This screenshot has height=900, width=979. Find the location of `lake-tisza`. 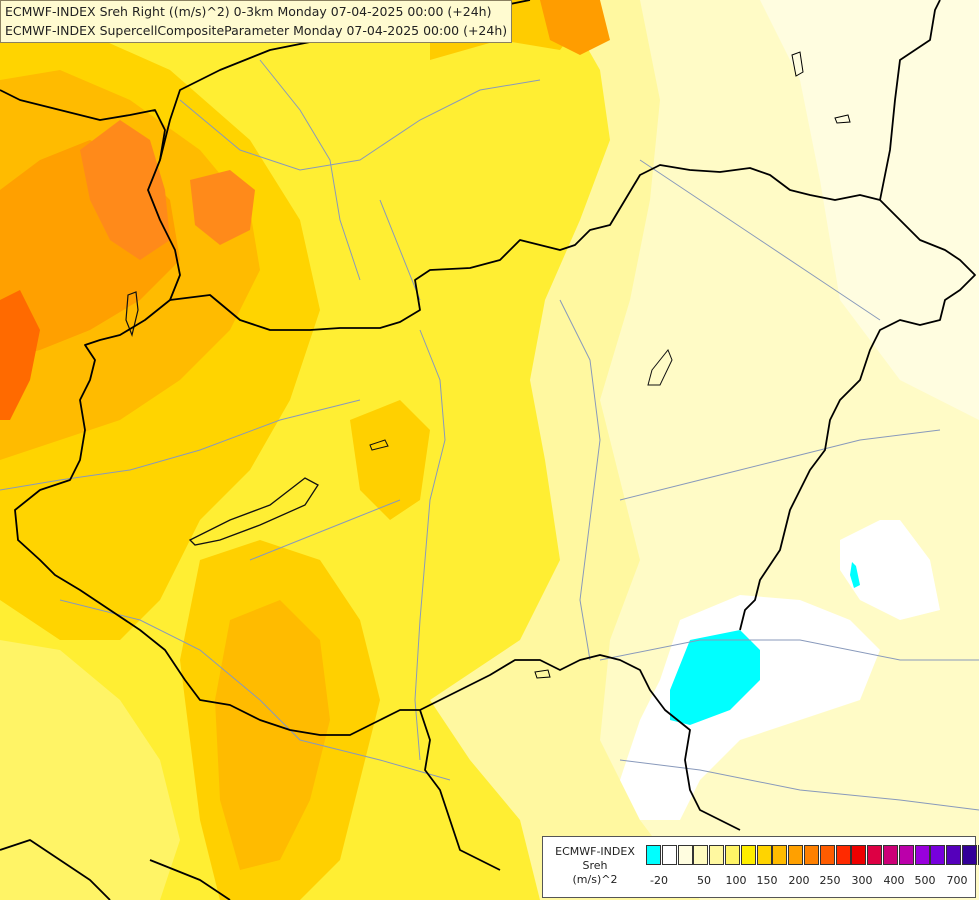

lake-tisza is located at coordinates (660, 367).